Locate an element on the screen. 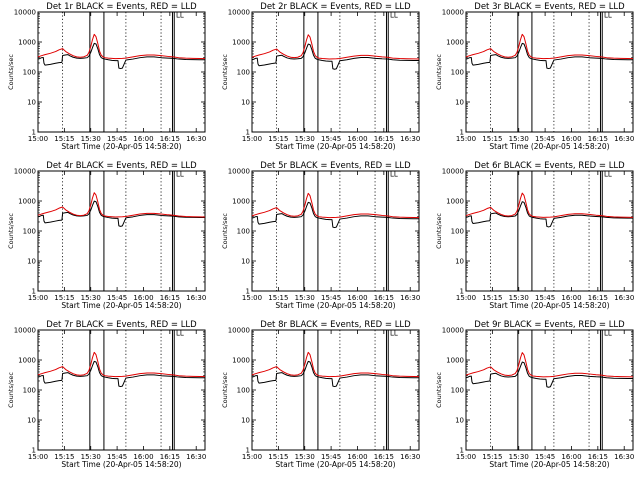  panel-title: Det 7r BLACK = Events, RED = LLD is located at coordinates (121, 325).